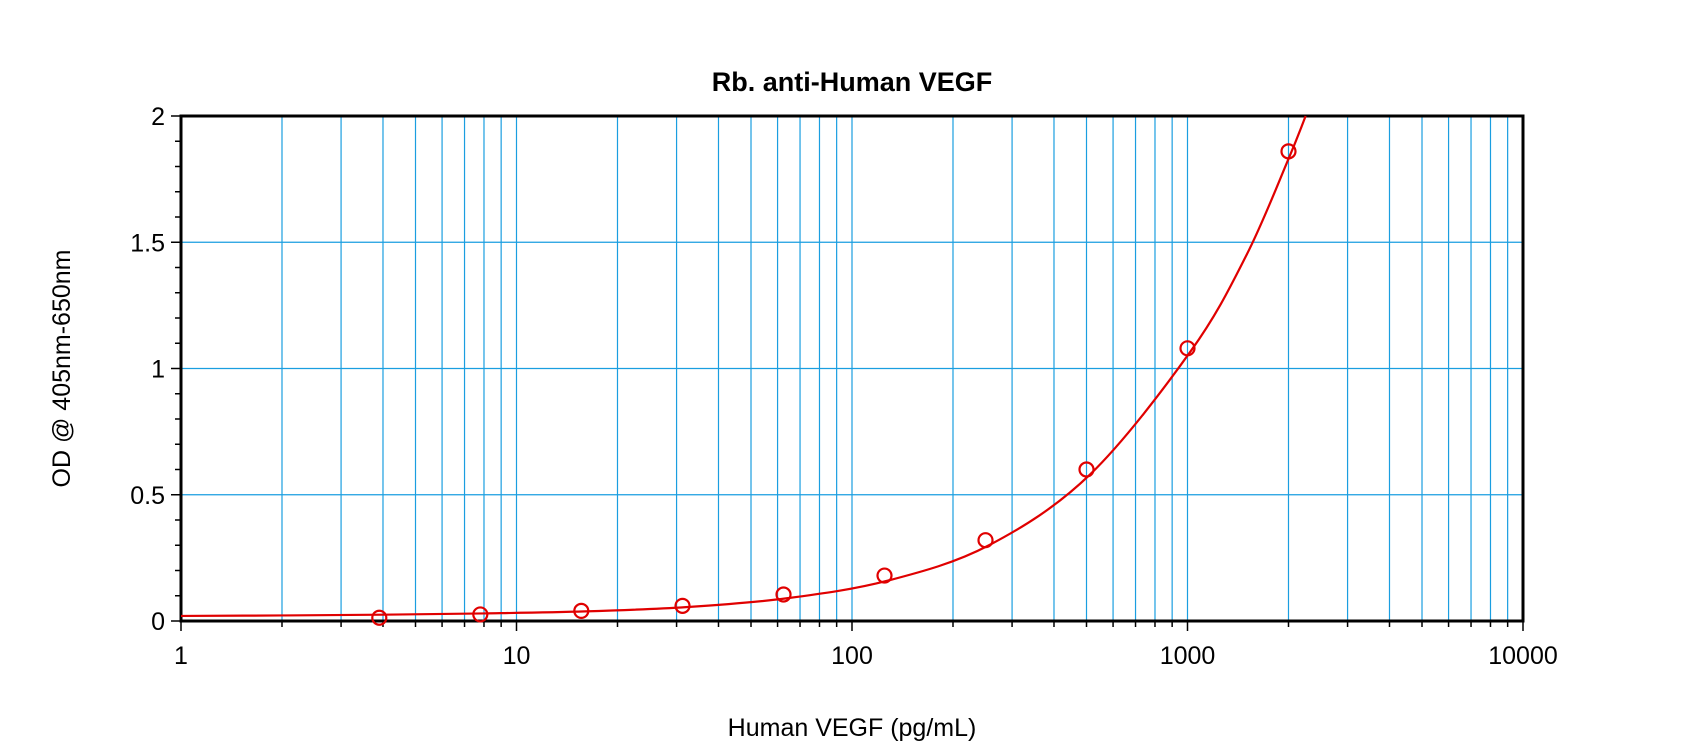  Describe the element at coordinates (517, 656) in the screenshot. I see `x-tick-label: 10` at that location.